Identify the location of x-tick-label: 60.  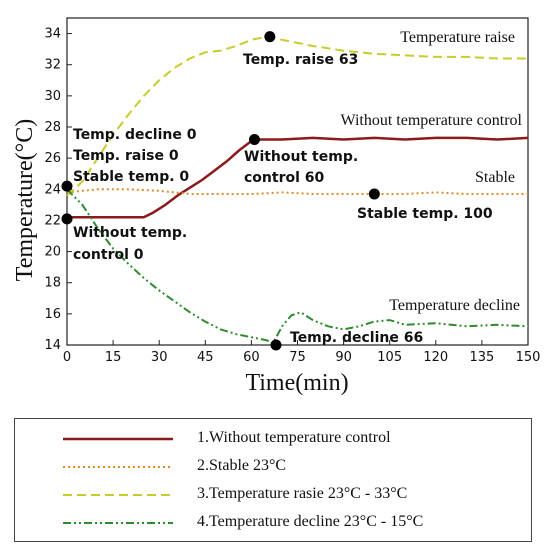
(251, 357).